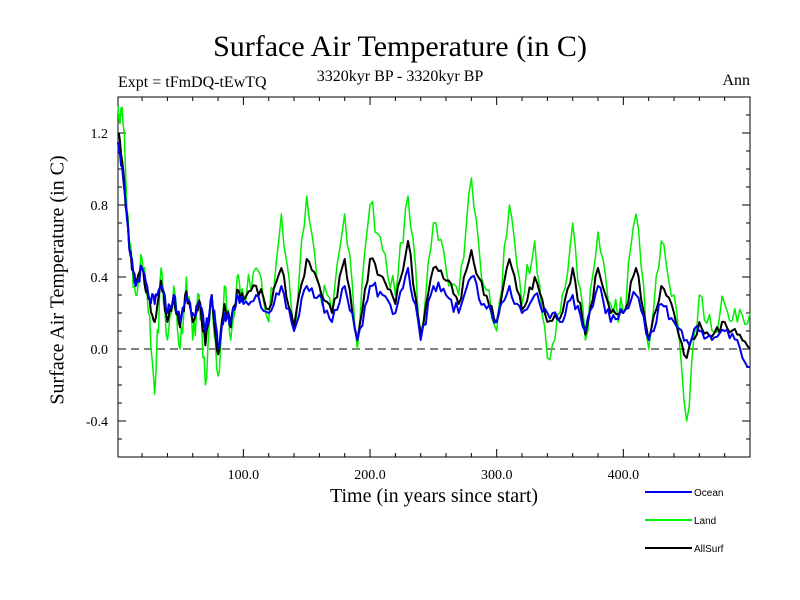  I want to click on x-tick-label: 400.0, so click(624, 475).